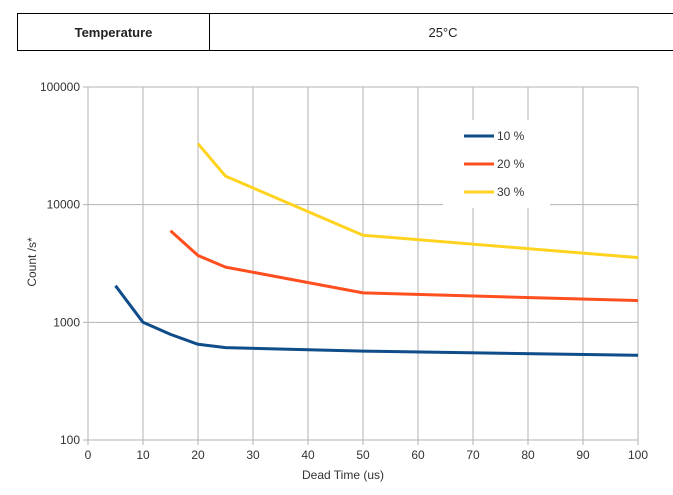 The image size is (673, 495). I want to click on x-tick-label: 50, so click(363, 455).